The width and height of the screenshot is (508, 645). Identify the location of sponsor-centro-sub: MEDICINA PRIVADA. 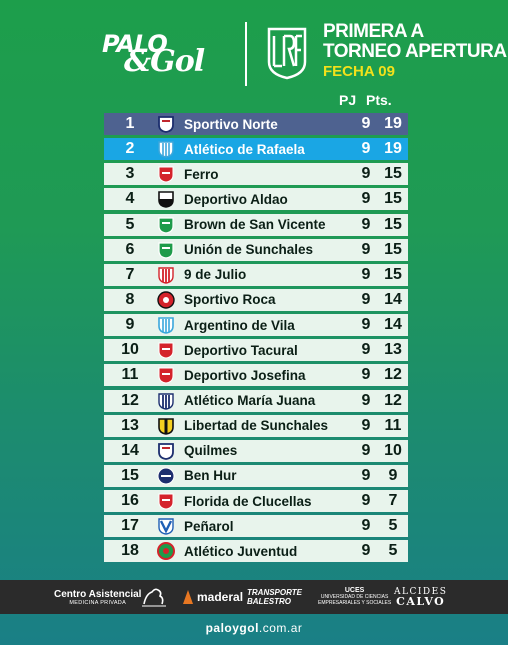
(98, 602).